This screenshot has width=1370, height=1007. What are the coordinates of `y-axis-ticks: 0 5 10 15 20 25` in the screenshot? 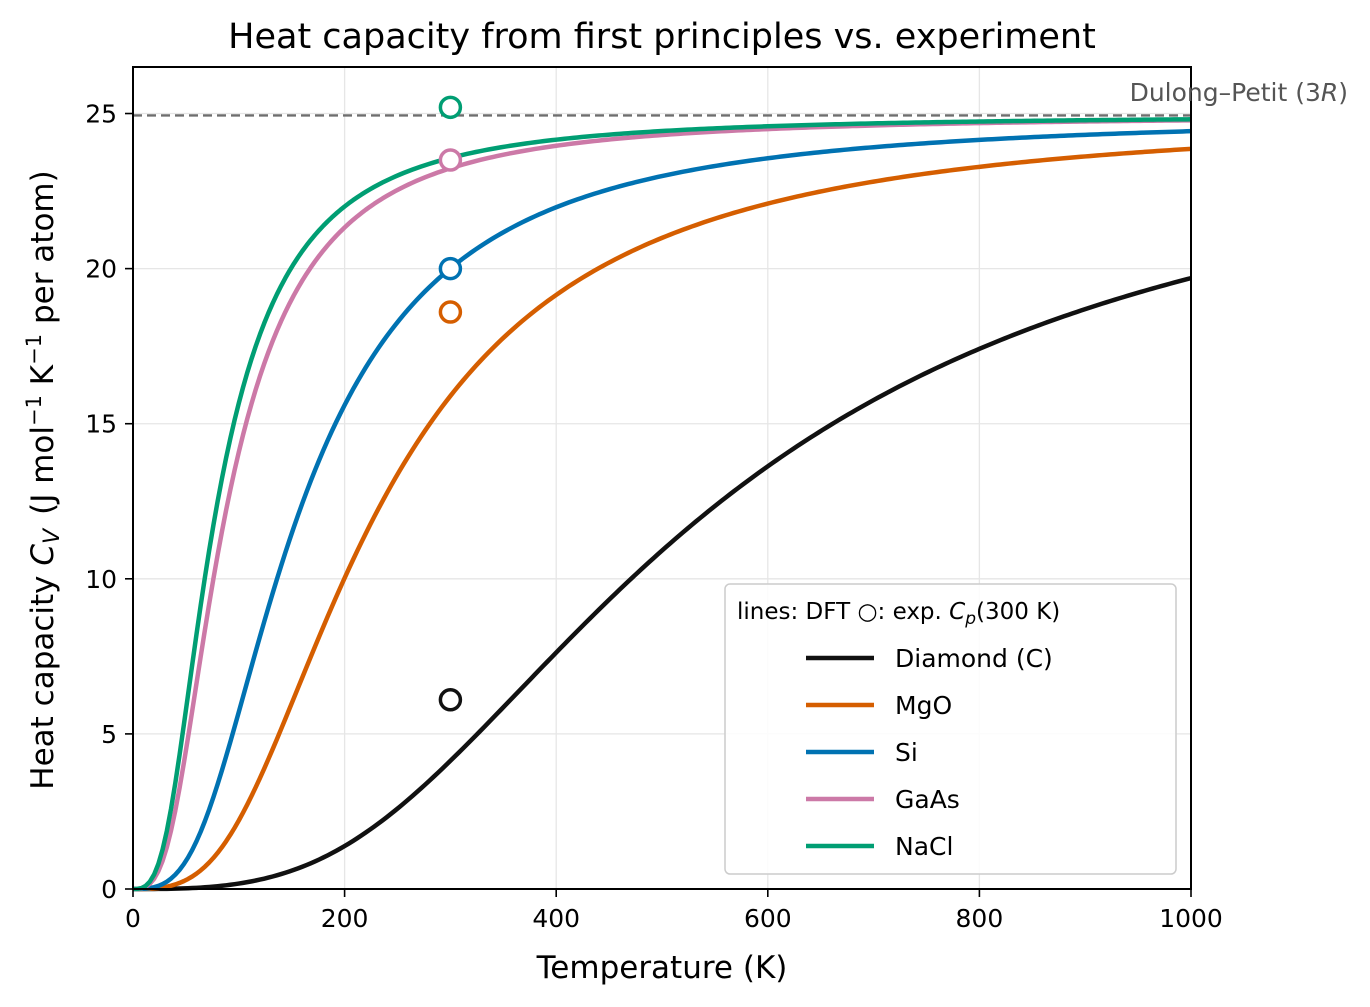 It's located at (109, 502).